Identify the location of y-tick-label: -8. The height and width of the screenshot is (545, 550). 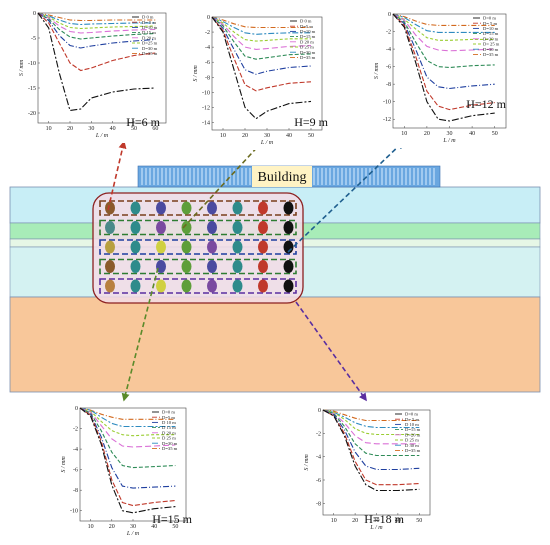
(318, 504).